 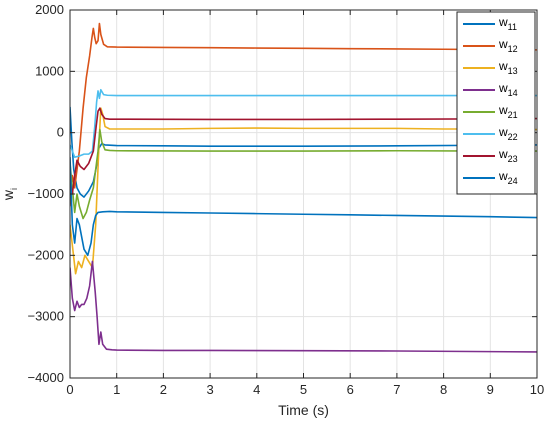 What do you see at coordinates (49, 9) in the screenshot?
I see `y-tick-label: 2000` at bounding box center [49, 9].